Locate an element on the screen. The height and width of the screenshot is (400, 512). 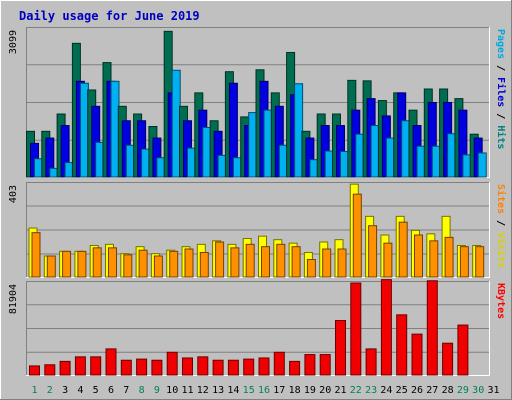
x-tick-label: 14 is located at coordinates (233, 390).